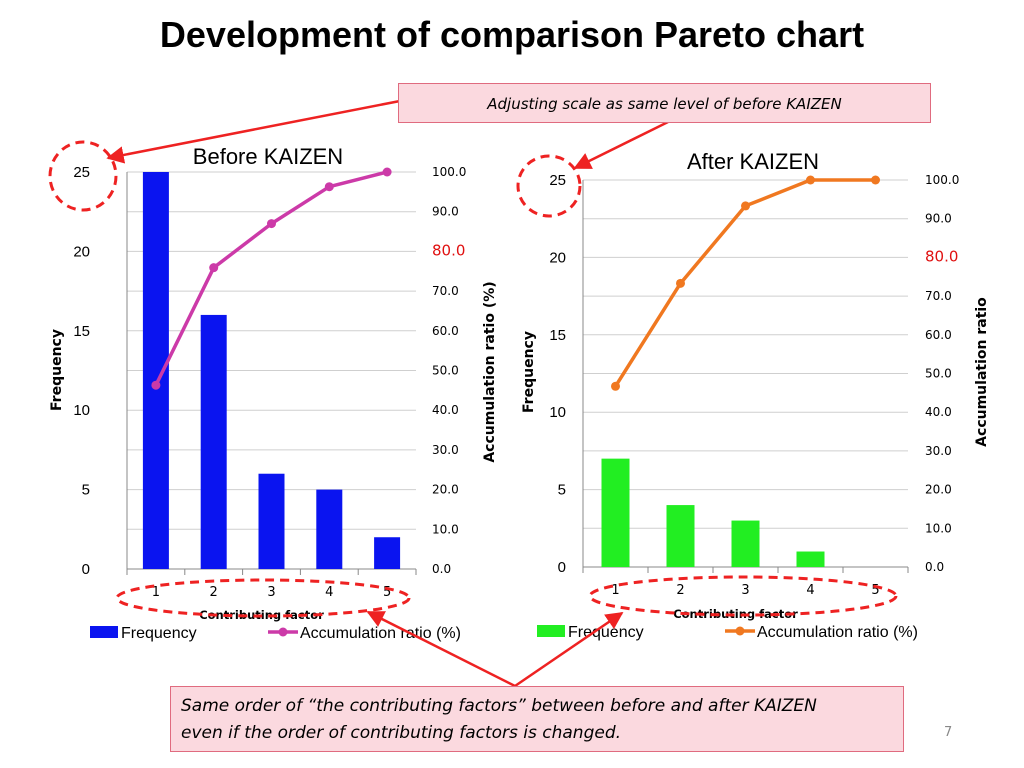 This screenshot has height=768, width=1024. I want to click on after-chart-title: After KAIZEN, so click(753, 161).